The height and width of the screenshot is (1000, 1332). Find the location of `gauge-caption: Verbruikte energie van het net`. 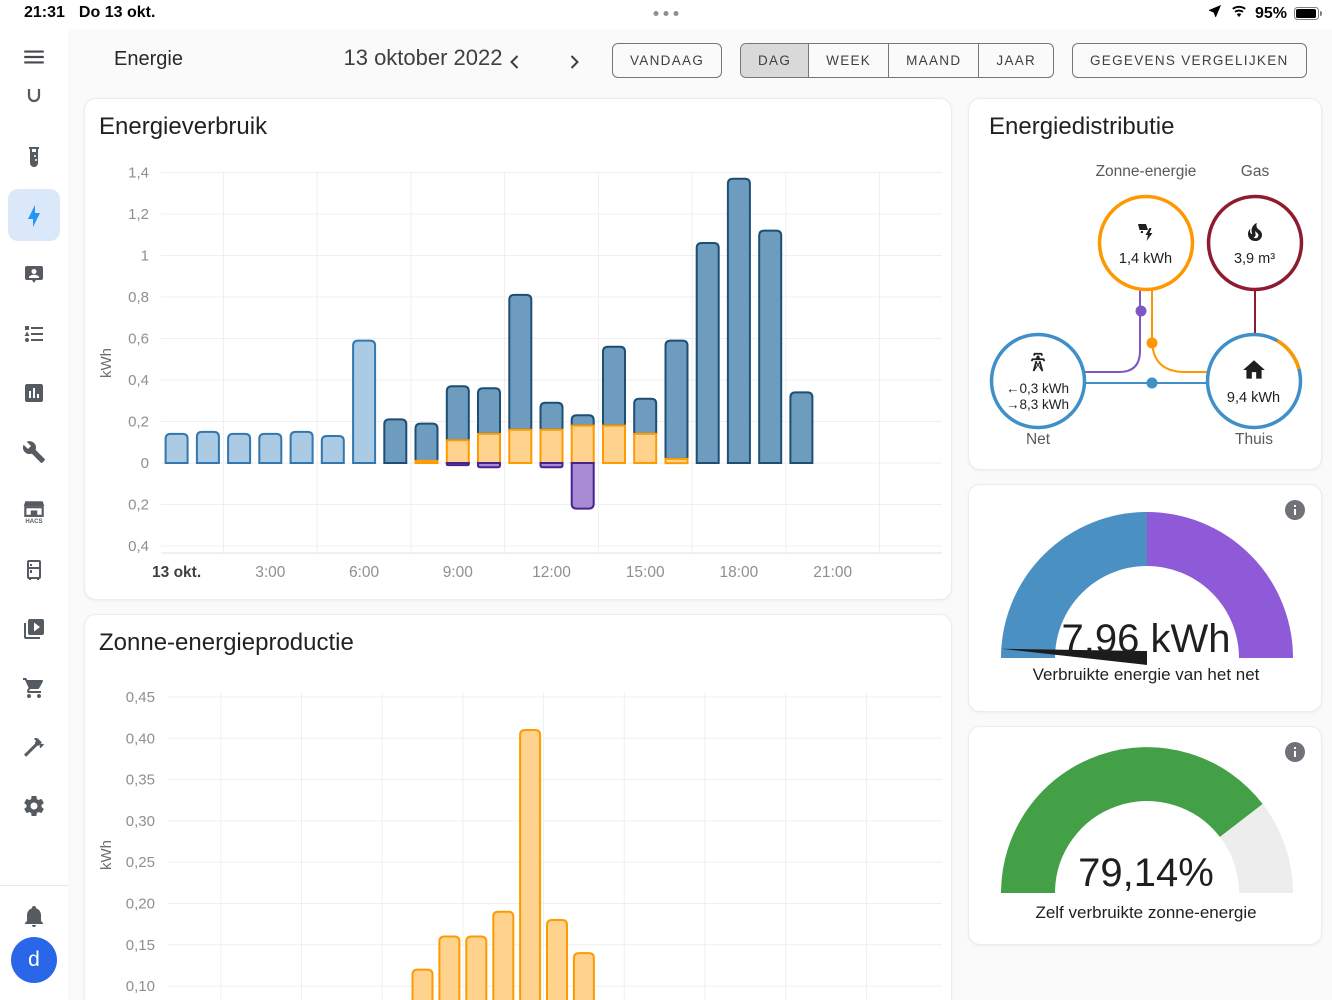

gauge-caption: Verbruikte energie van het net is located at coordinates (1146, 674).